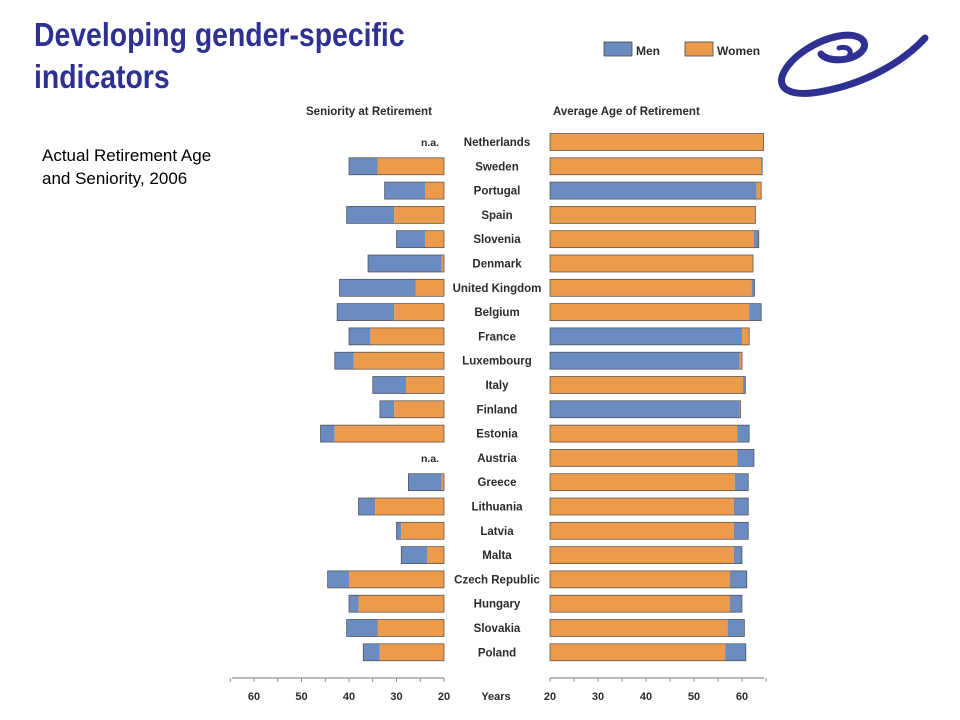 Image resolution: width=960 pixels, height=720 pixels. Describe the element at coordinates (363, 166) in the screenshot. I see `seniority-bar-longer-sweden` at that location.